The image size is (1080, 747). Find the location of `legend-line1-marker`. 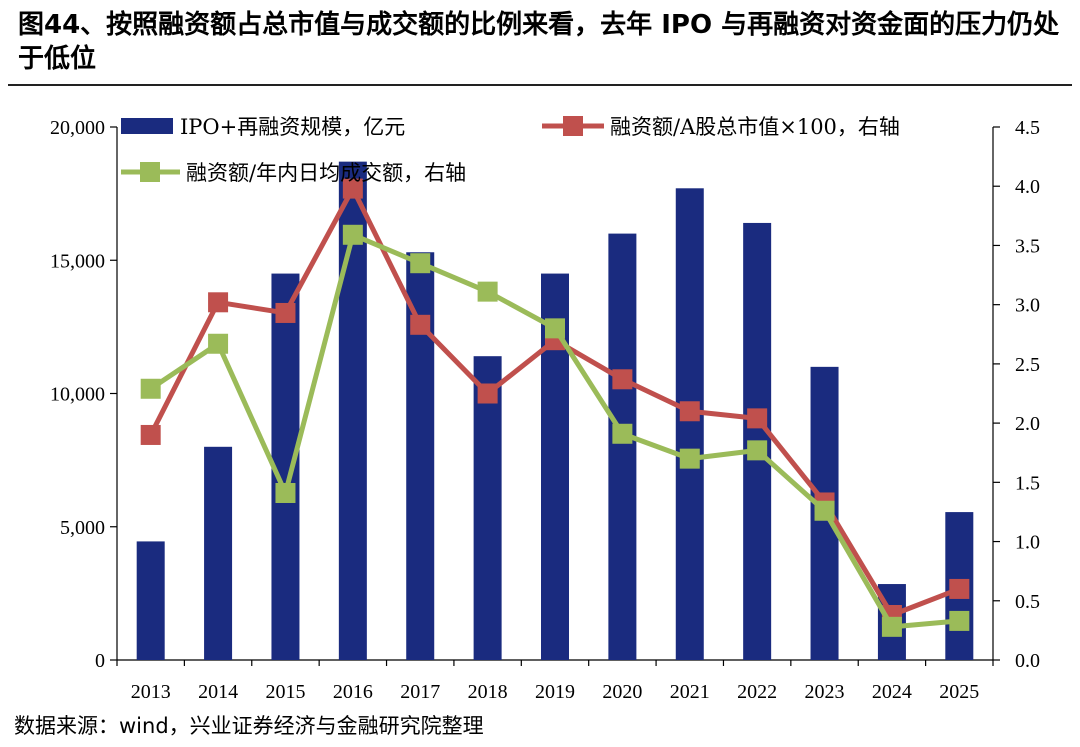

legend-line1-marker is located at coordinates (573, 126).